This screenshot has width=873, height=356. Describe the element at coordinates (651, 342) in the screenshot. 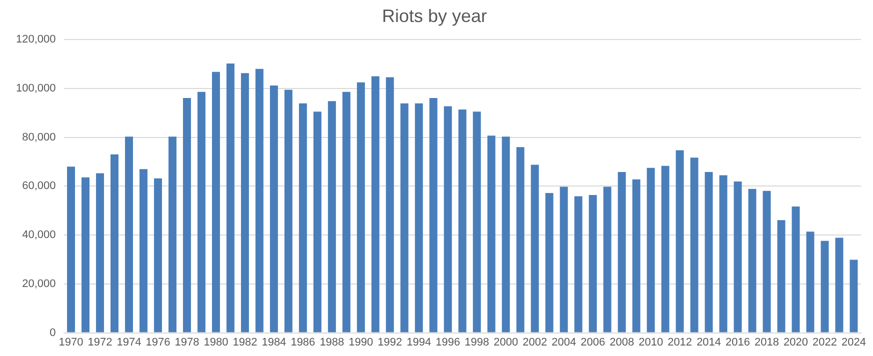

I see `x-tick-label: 2010` at that location.